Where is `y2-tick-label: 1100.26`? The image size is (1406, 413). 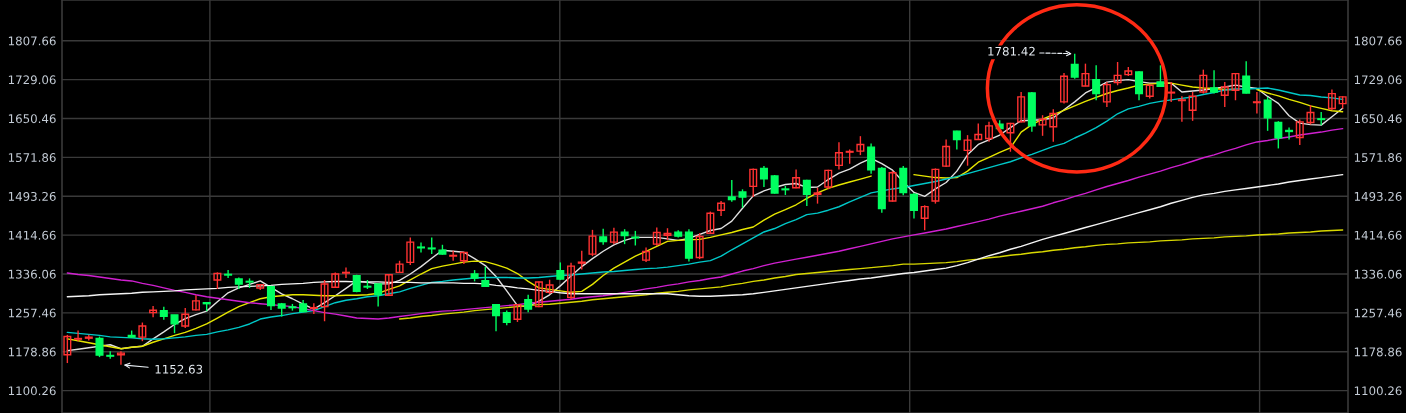 y2-tick-label: 1100.26 is located at coordinates (1378, 391).